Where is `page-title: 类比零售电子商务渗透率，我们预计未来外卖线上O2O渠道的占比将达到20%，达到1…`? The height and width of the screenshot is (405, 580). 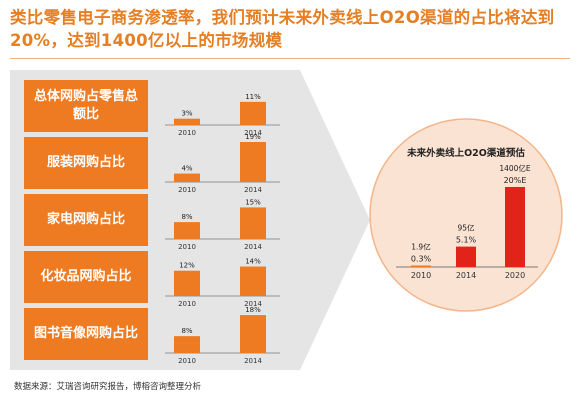
page-title: 类比零售电子商务渗透率，我们预计未来外卖线上O2O渠道的占比将达到20%，达到1… is located at coordinates (282, 29).